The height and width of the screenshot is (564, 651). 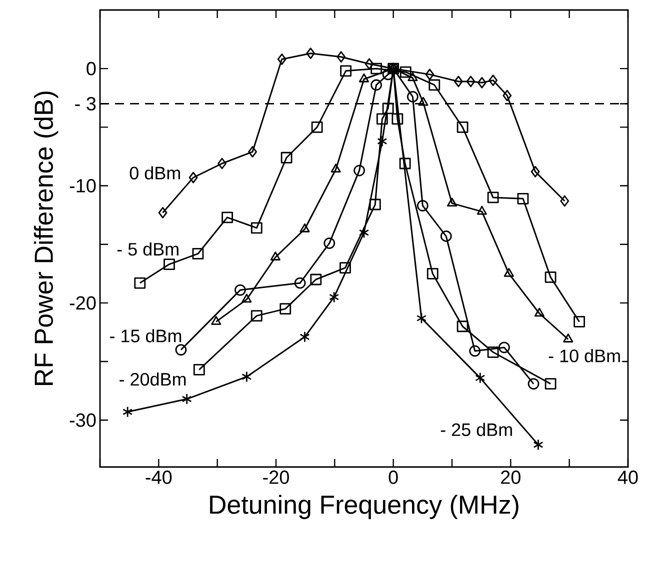 I want to click on y-tick-label: - 3, so click(x=85, y=103).